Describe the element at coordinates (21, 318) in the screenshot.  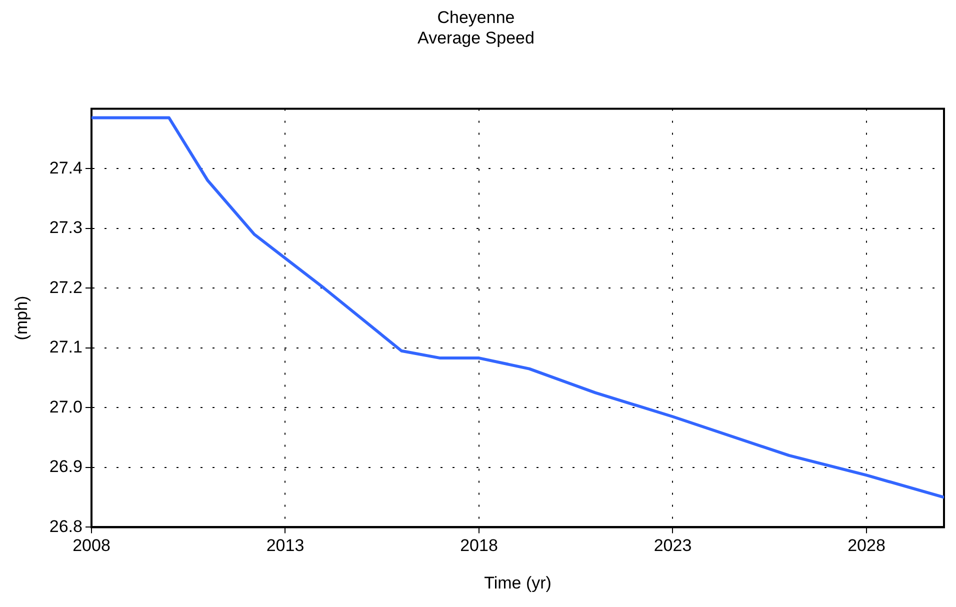
I see `y-axis-title: (mph)` at that location.